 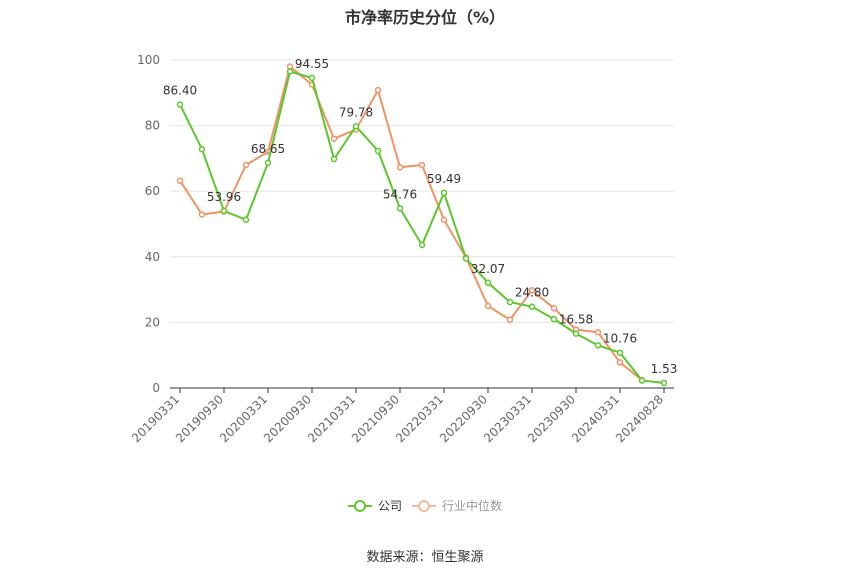 I want to click on y-tick-label: 40, so click(x=152, y=257).